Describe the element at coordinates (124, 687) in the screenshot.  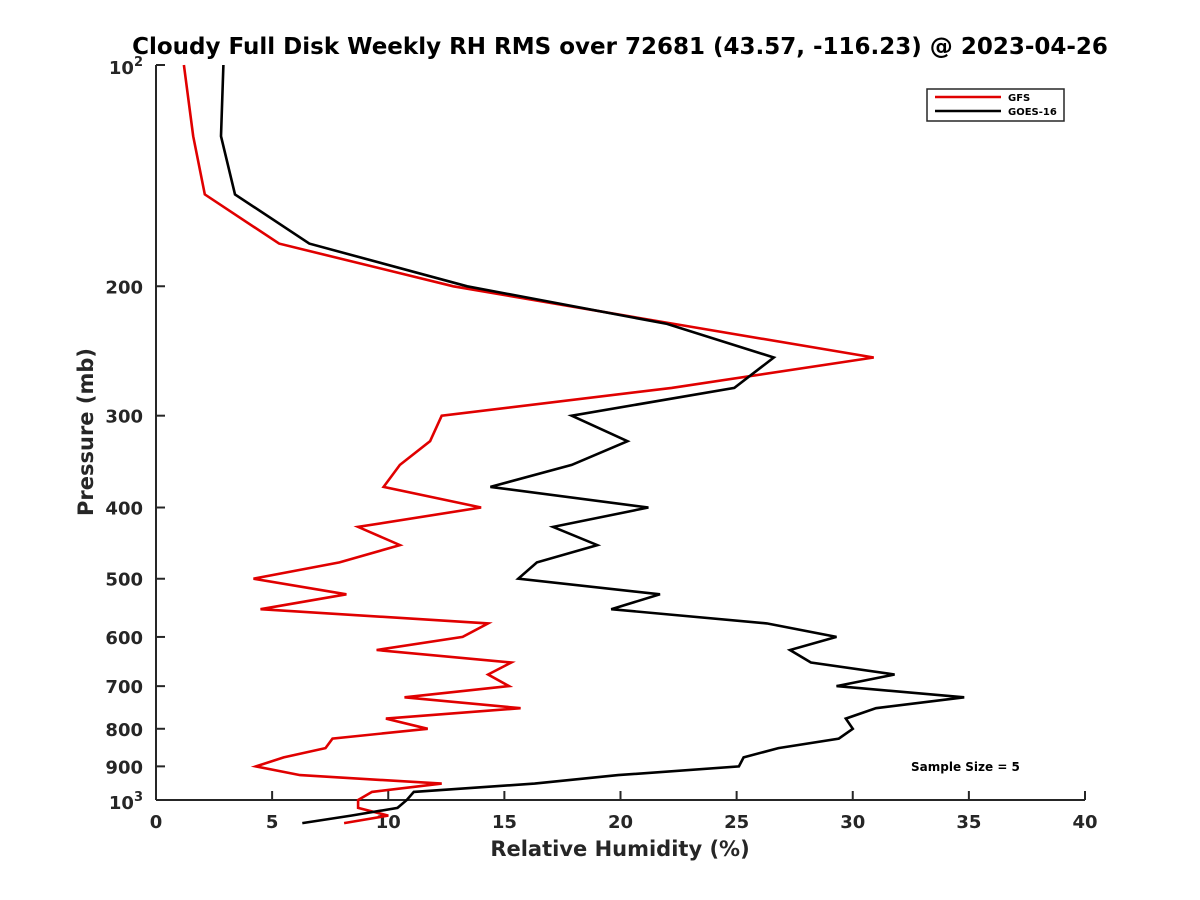
I see `y-tick-label: 700` at that location.